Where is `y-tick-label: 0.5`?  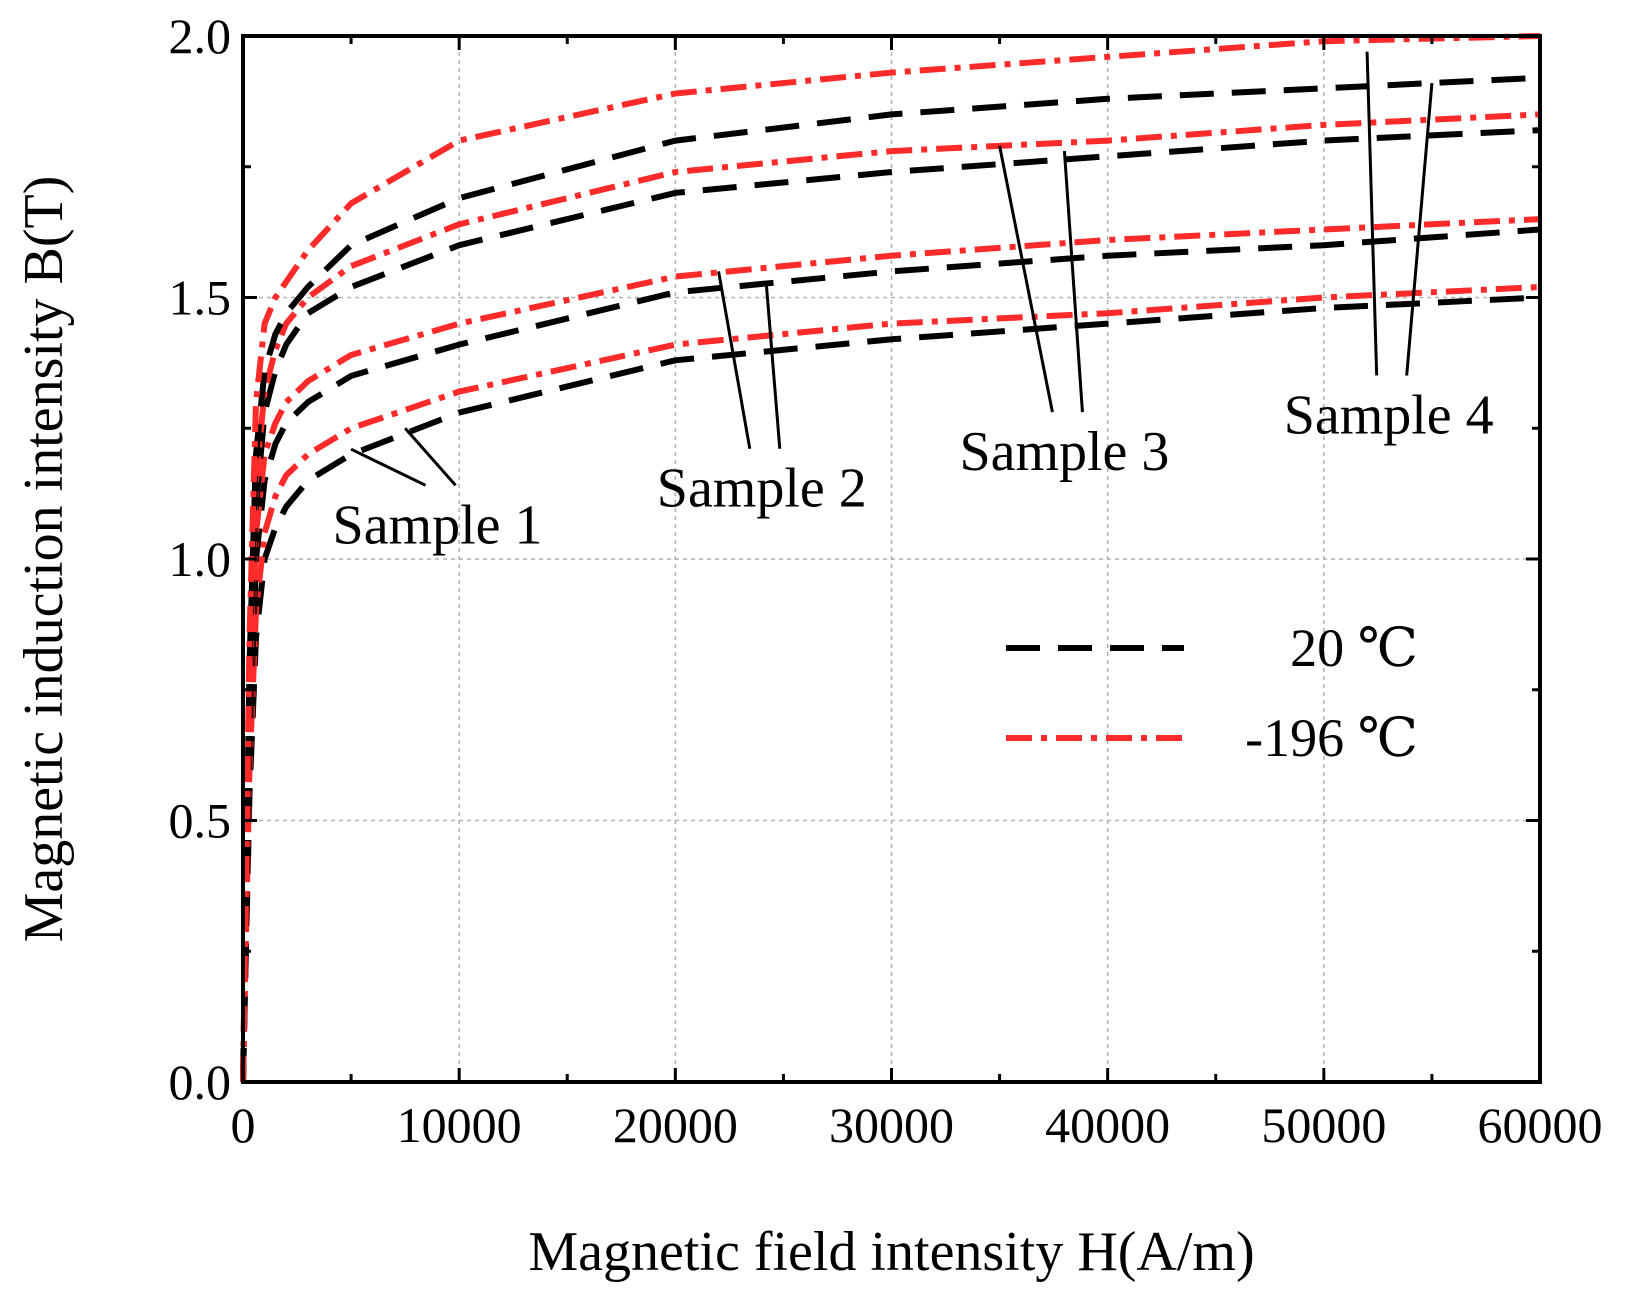 y-tick-label: 0.5 is located at coordinates (200, 821).